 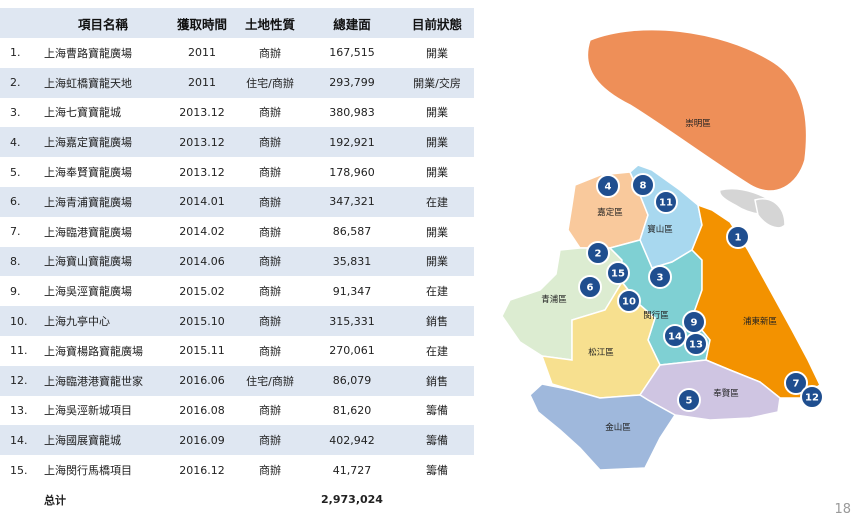 I want to click on total-label: 总计, so click(x=103, y=499).